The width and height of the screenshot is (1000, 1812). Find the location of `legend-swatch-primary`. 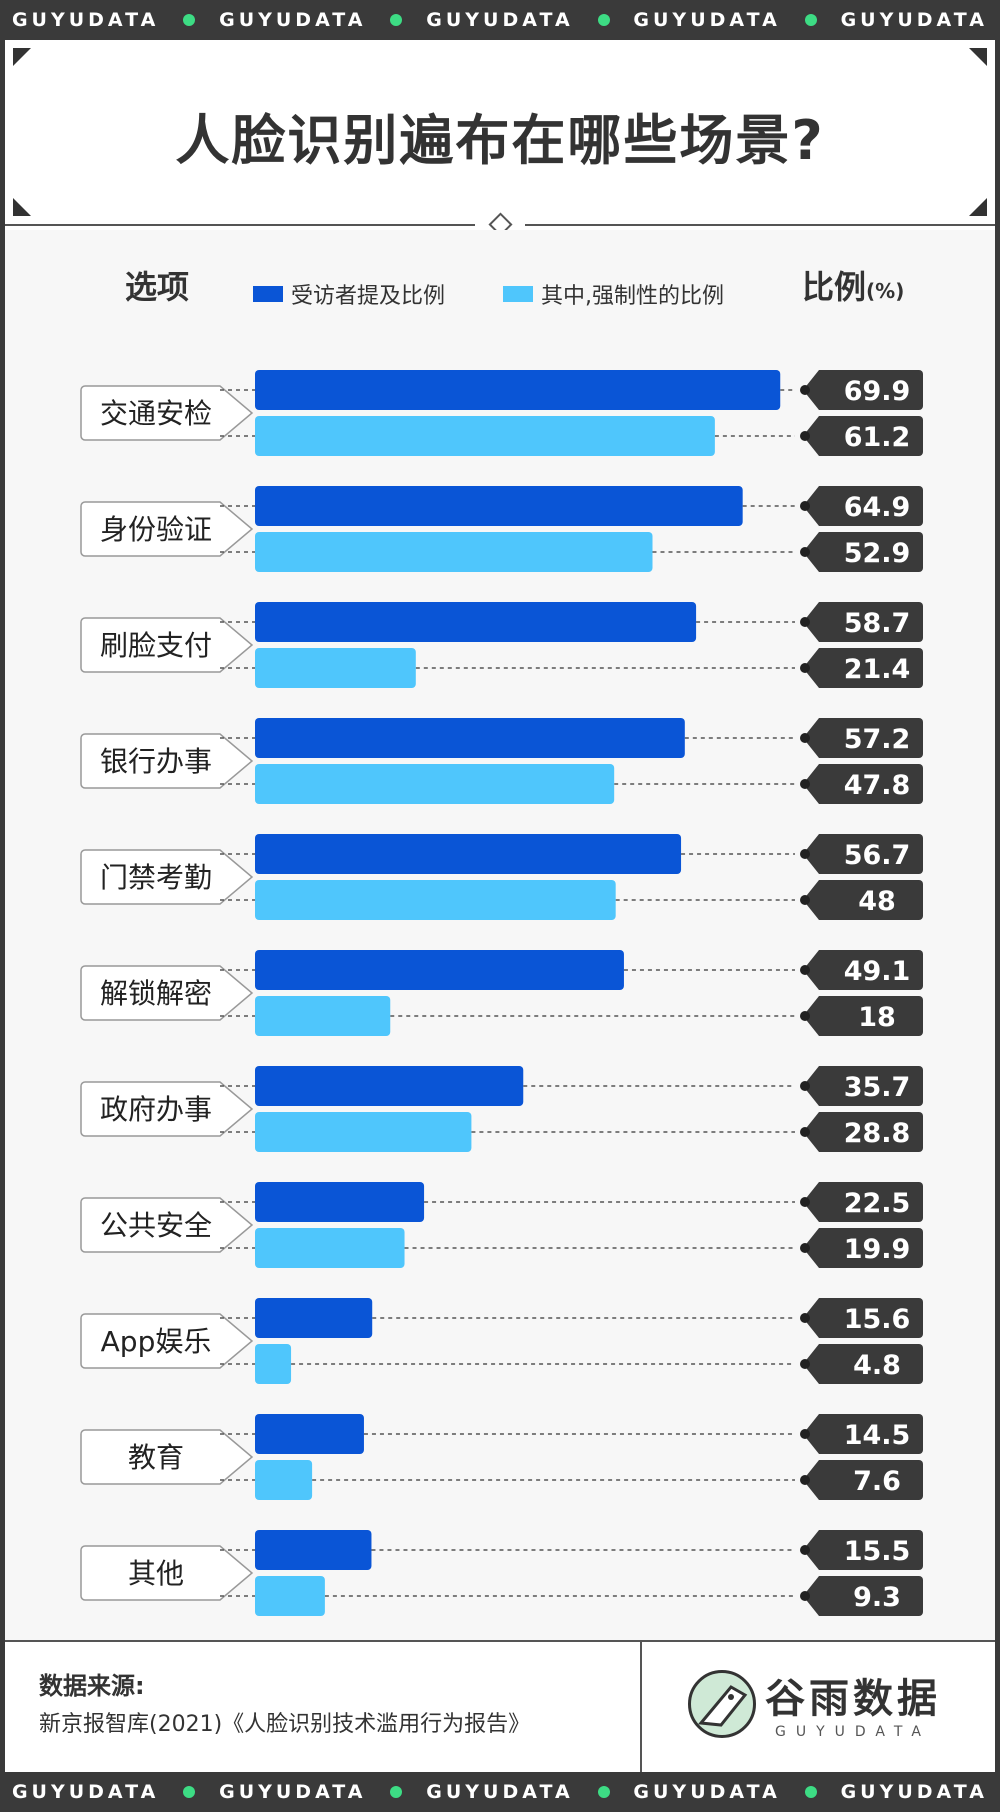

legend-swatch-primary is located at coordinates (268, 294).